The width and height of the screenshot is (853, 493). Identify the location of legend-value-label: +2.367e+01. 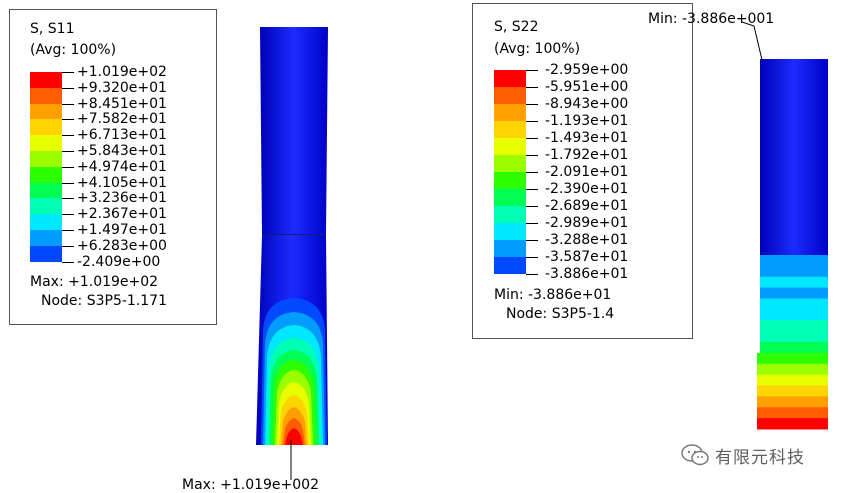
(122, 214).